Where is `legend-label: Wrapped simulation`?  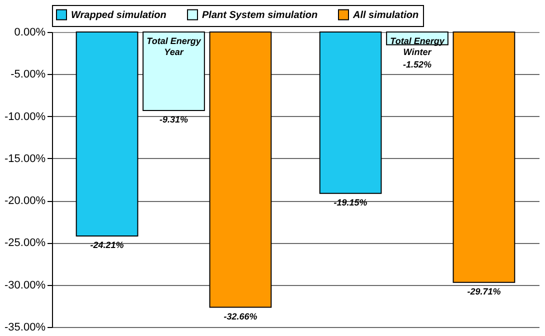
legend-label: Wrapped simulation is located at coordinates (118, 15).